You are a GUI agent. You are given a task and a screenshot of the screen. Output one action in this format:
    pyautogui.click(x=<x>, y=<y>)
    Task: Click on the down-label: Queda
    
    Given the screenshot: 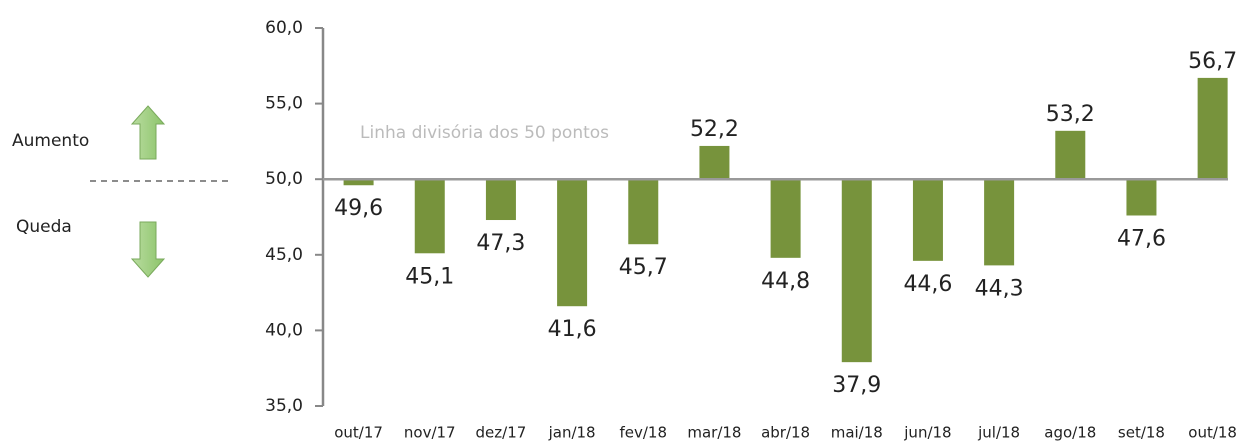 What is the action you would take?
    pyautogui.click(x=44, y=227)
    